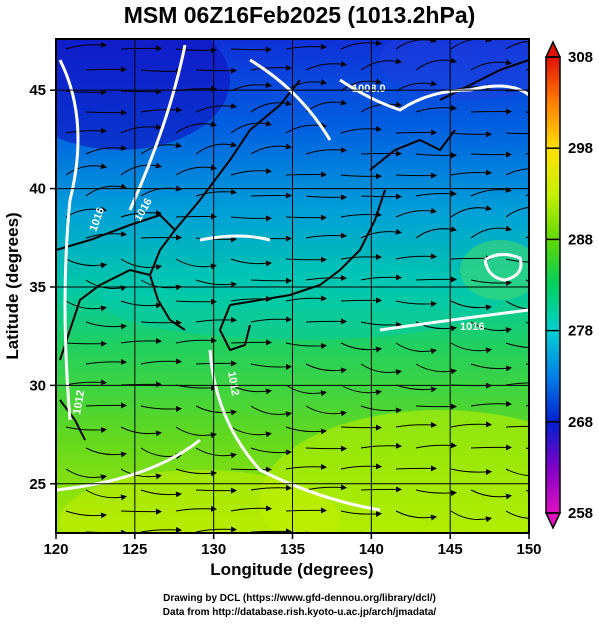 This screenshot has height=625, width=599. What do you see at coordinates (580, 239) in the screenshot?
I see `colorbar-tick-label: 288` at bounding box center [580, 239].